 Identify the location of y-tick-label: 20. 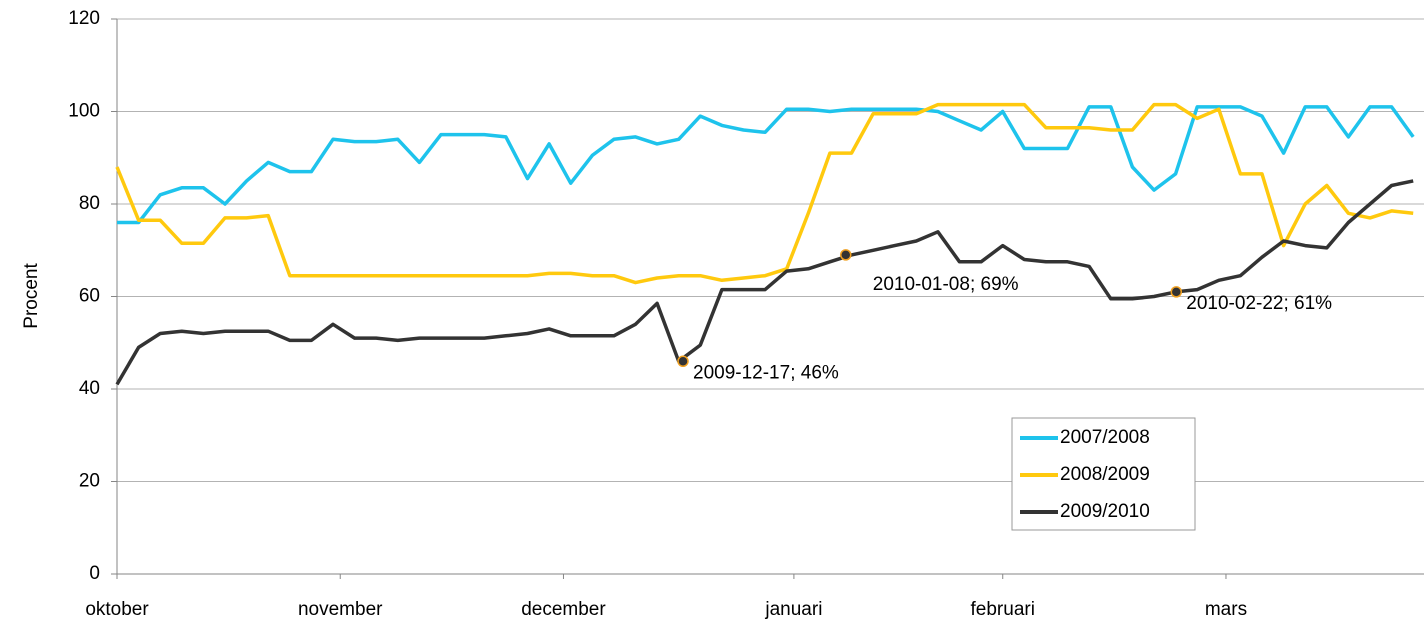
(89, 481).